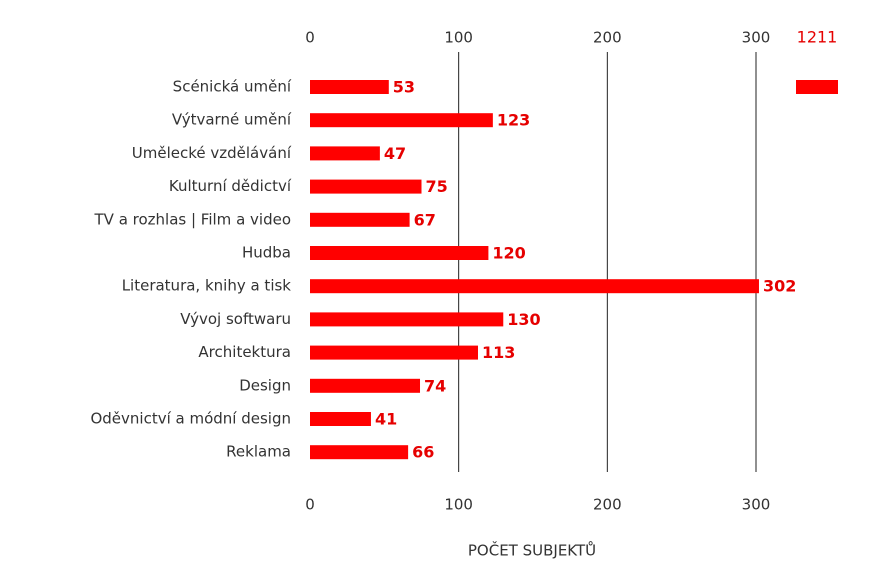 The height and width of the screenshot is (585, 880). I want to click on value-label: 41, so click(386, 419).